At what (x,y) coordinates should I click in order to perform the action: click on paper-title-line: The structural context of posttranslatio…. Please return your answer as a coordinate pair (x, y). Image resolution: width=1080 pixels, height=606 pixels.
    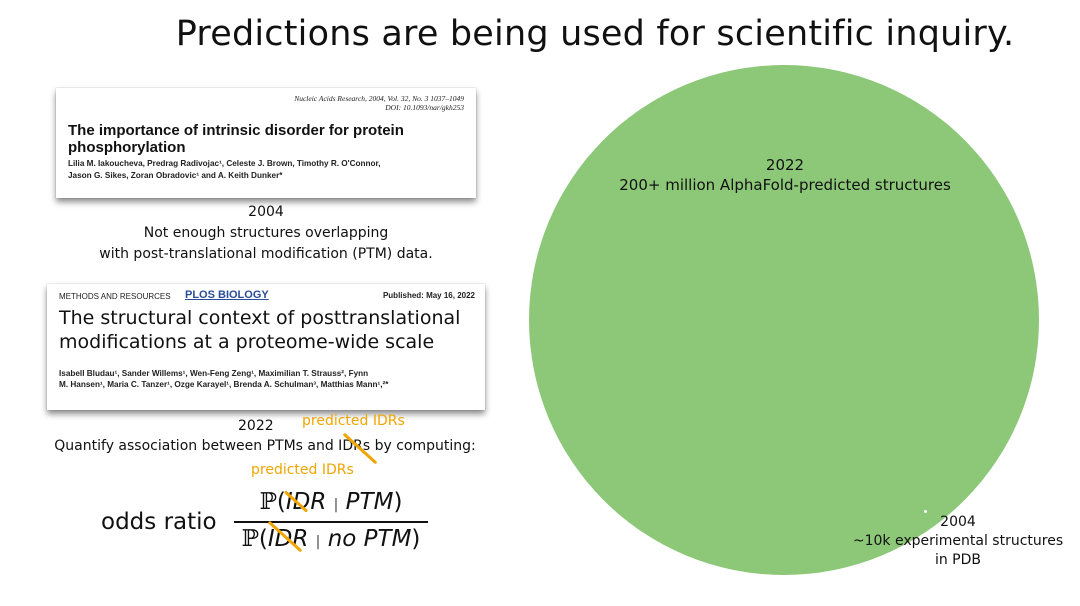
    Looking at the image, I should click on (260, 318).